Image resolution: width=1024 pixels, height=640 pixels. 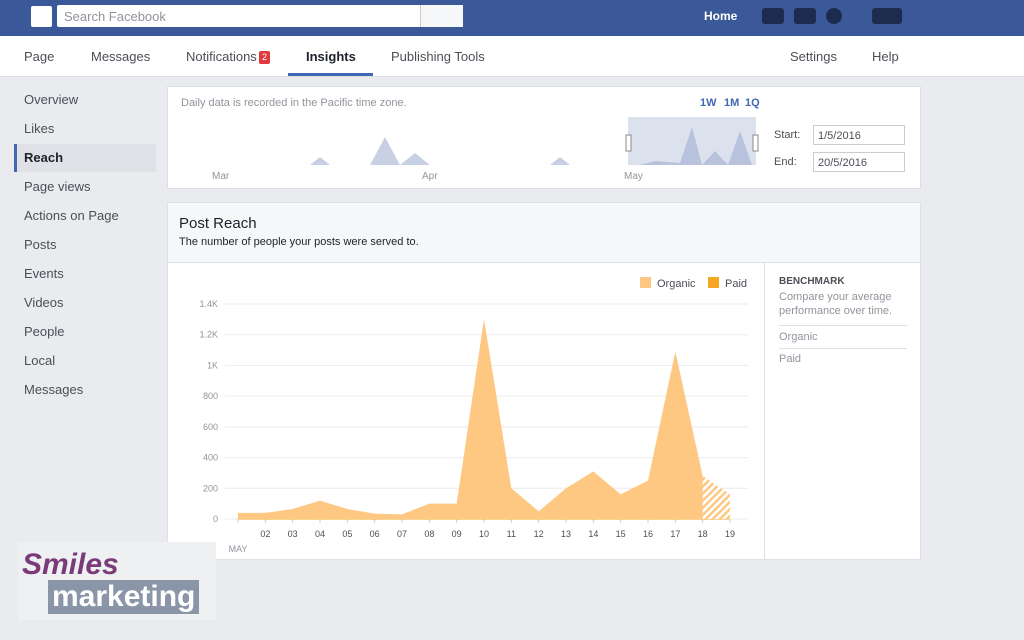 What do you see at coordinates (265, 57) in the screenshot?
I see `notification-badge: 2` at bounding box center [265, 57].